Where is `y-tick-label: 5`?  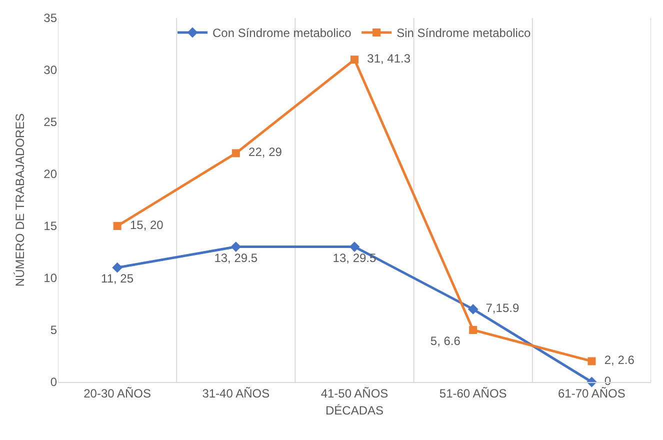
y-tick-label: 5 is located at coordinates (54, 330).